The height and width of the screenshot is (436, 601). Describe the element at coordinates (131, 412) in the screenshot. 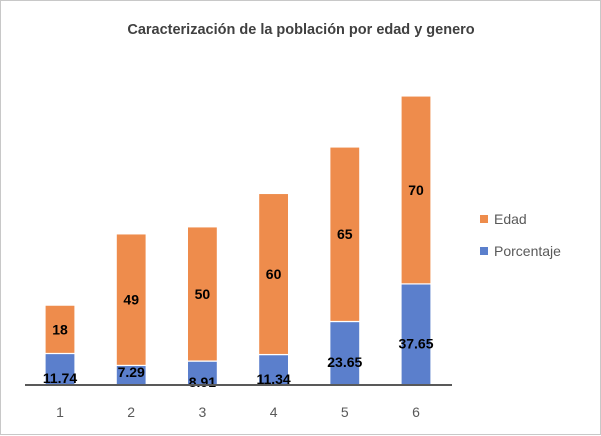

I see `x-tick-label: 2` at that location.